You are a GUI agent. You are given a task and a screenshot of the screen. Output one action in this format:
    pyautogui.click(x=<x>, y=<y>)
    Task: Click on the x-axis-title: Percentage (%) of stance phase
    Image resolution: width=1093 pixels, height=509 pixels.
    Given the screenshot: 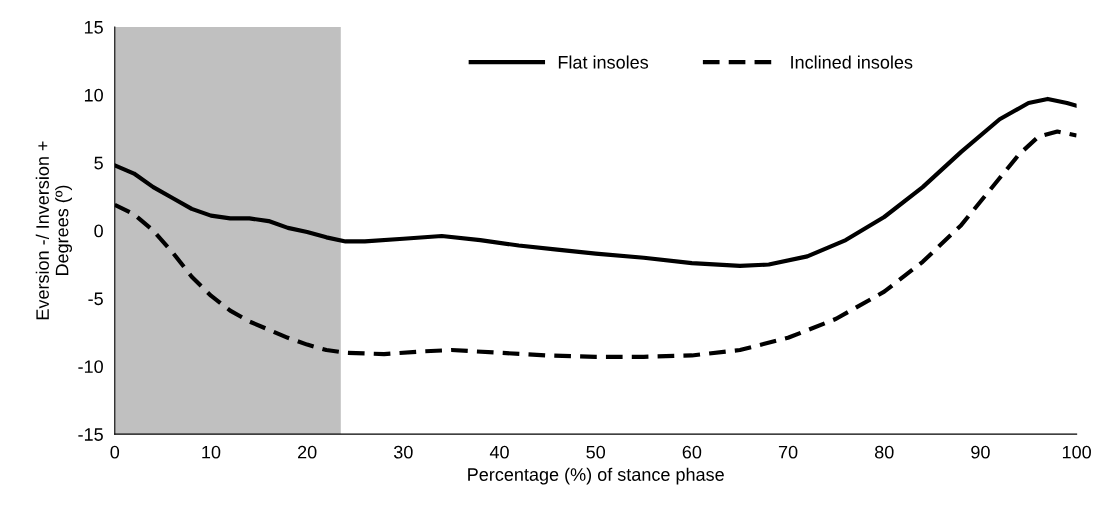 What is the action you would take?
    pyautogui.click(x=596, y=476)
    